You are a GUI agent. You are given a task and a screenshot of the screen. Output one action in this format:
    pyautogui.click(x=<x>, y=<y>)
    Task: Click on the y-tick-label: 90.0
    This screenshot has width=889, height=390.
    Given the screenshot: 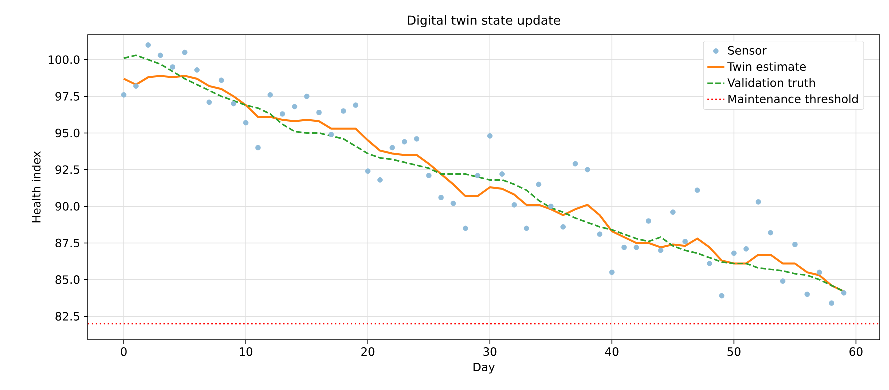 What is the action you would take?
    pyautogui.click(x=68, y=206)
    